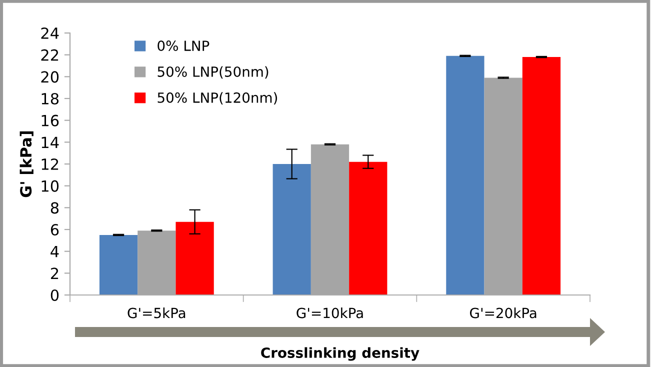  Describe the element at coordinates (157, 313) in the screenshot. I see `x-tick-label: G'=5kPa` at that location.